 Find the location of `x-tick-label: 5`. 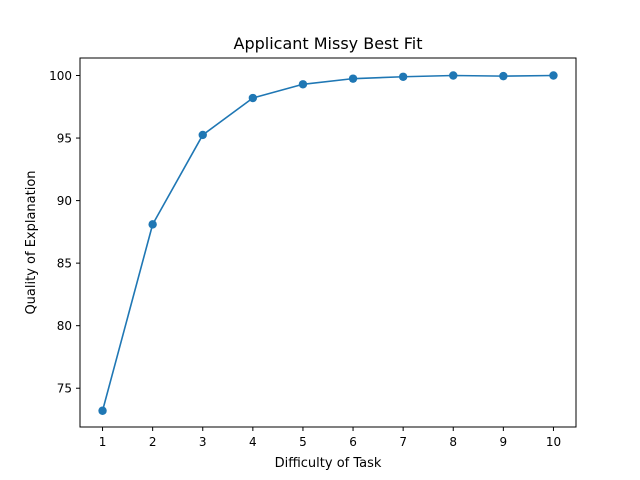

x-tick-label: 5 is located at coordinates (303, 442).